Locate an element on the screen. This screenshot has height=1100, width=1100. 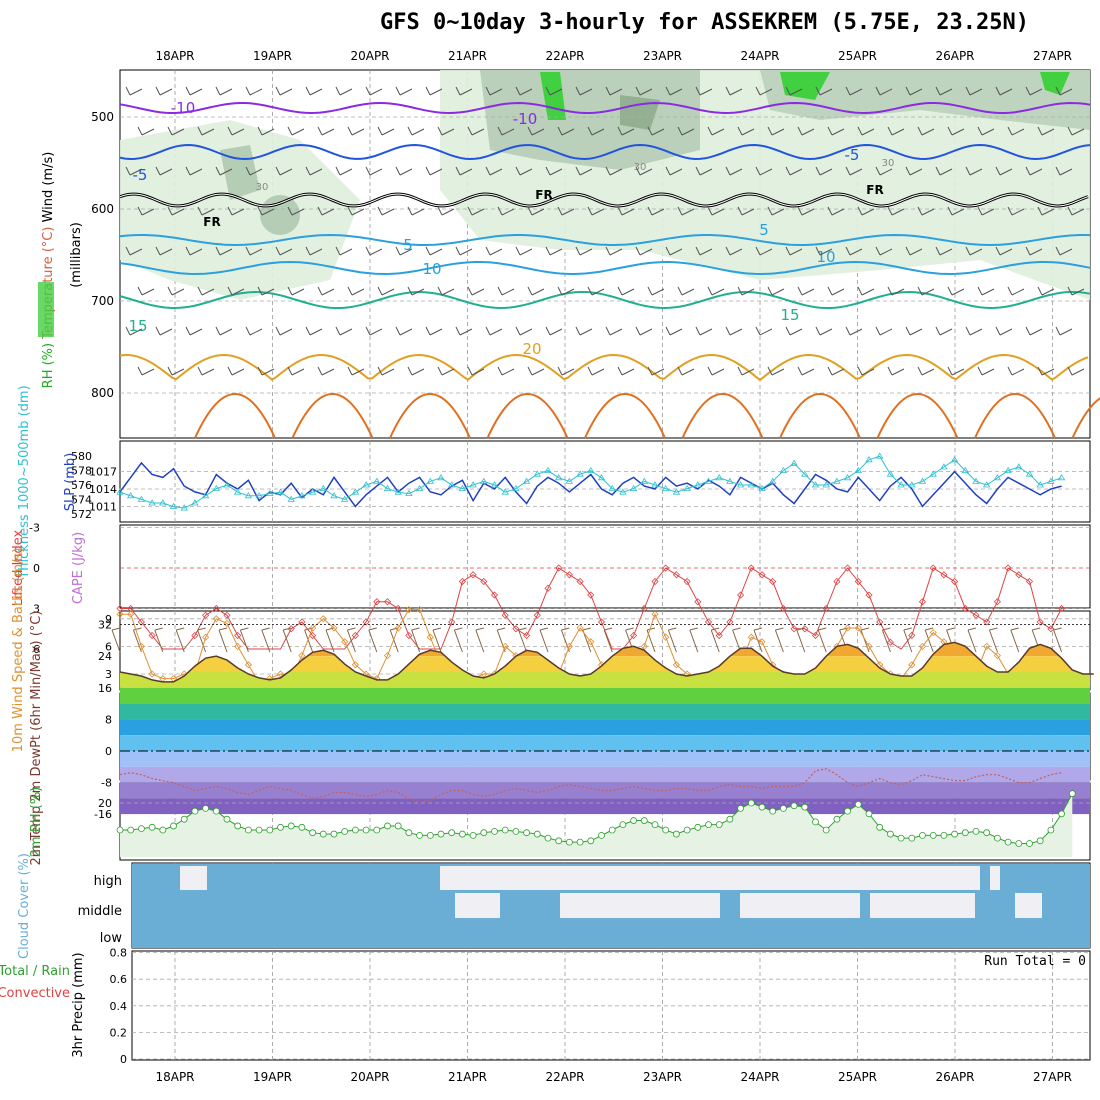
cloud-clear-block is located at coordinates (640, 905).